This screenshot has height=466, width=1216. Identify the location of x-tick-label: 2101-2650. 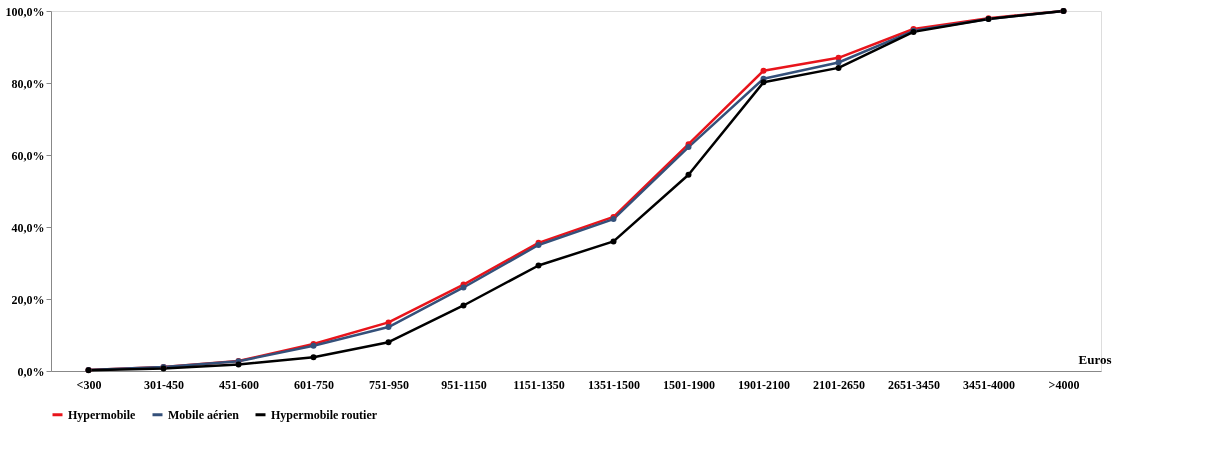
(839, 384).